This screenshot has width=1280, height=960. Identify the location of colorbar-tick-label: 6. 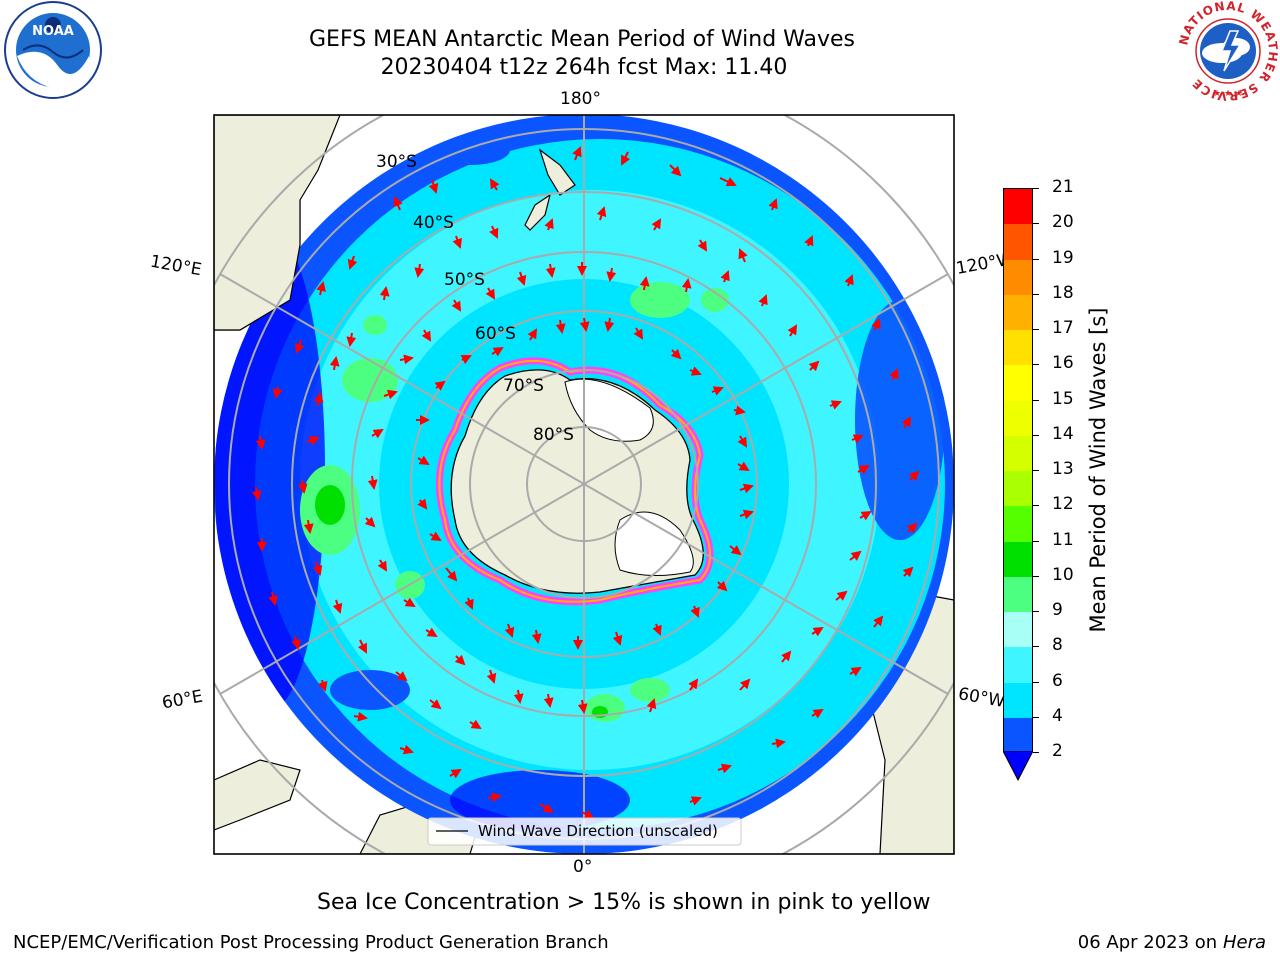
(1057, 680).